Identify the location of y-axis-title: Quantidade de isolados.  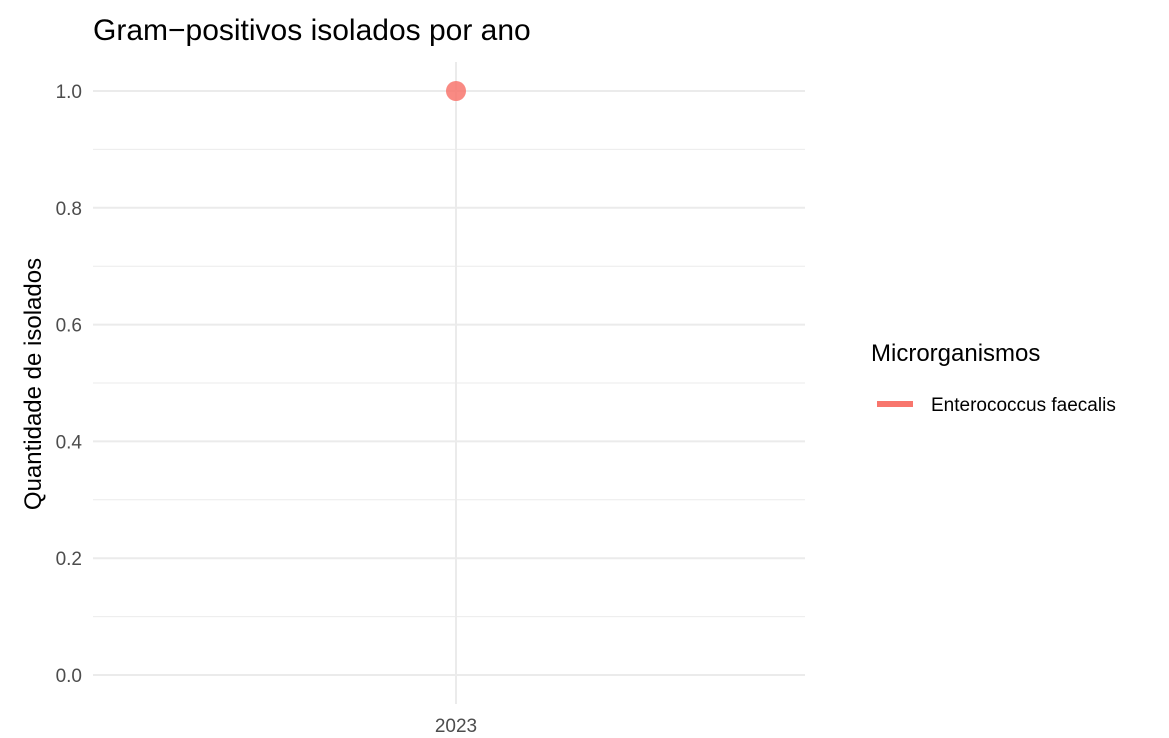
(33, 384).